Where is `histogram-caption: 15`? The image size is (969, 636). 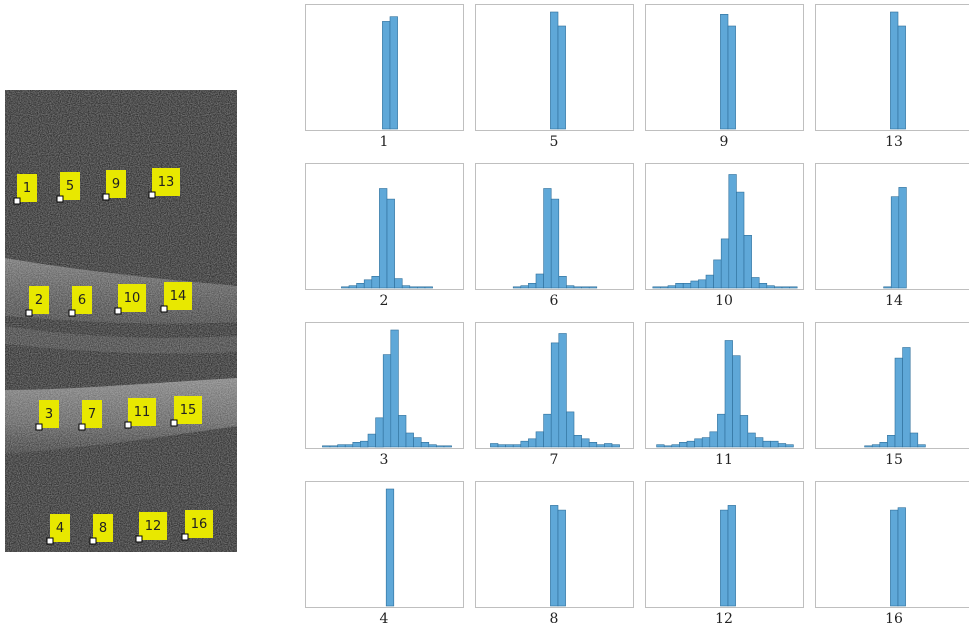
histogram-caption: 15 is located at coordinates (894, 460).